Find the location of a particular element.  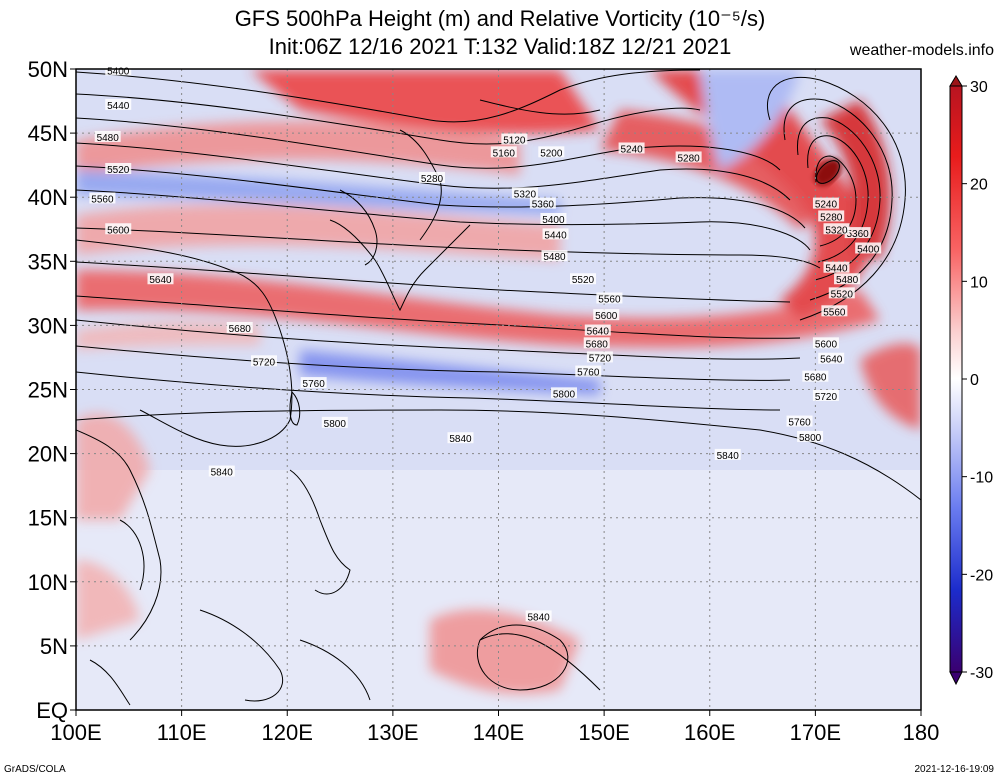

colorbar-tick-label: -10 is located at coordinates (981, 478).